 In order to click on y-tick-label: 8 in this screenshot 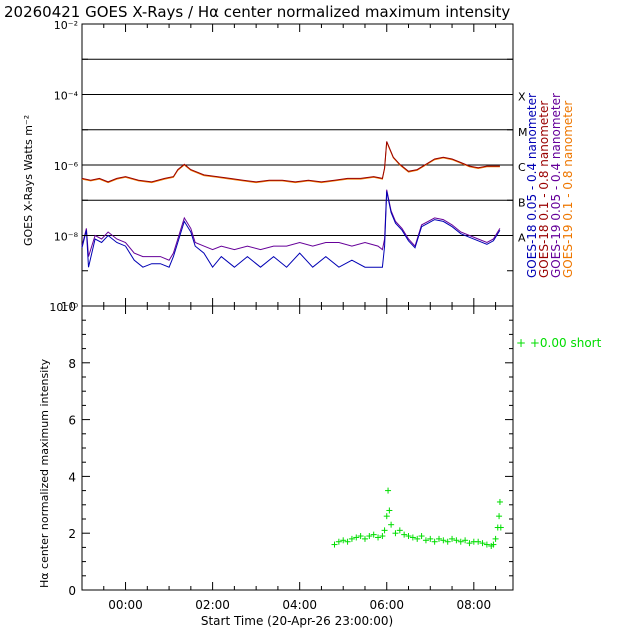, I will do `click(72, 364)`.